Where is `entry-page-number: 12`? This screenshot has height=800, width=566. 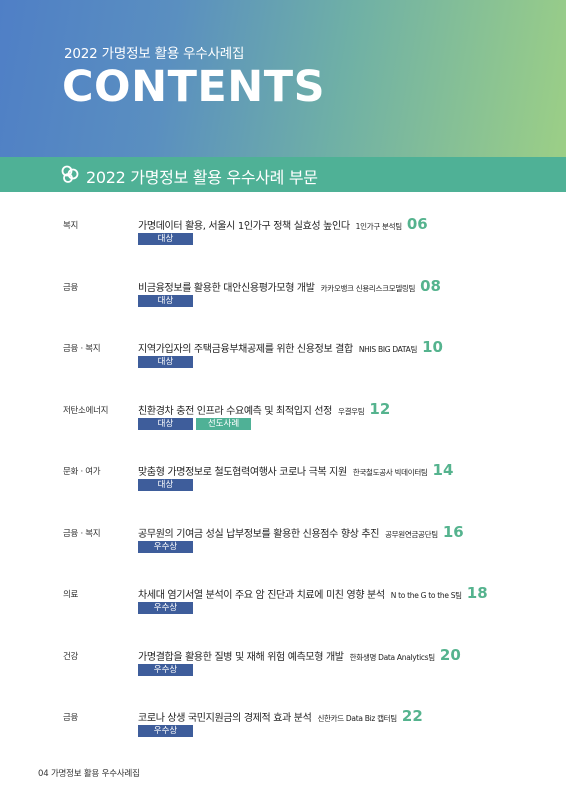
entry-page-number: 12 is located at coordinates (380, 408).